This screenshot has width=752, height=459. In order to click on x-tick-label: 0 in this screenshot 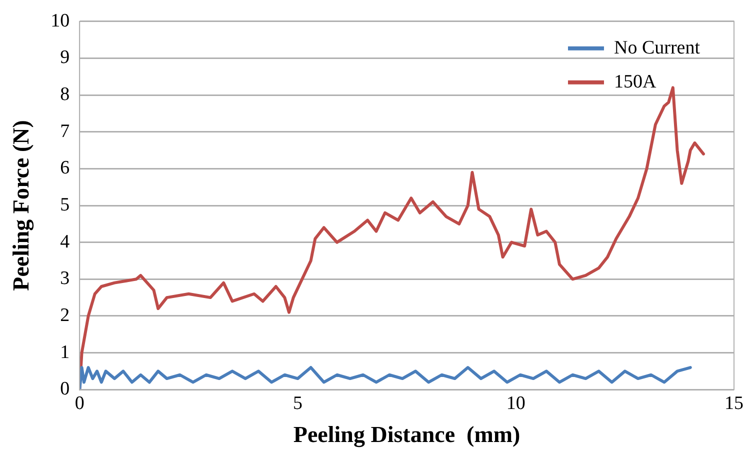, I will do `click(79, 403)`.